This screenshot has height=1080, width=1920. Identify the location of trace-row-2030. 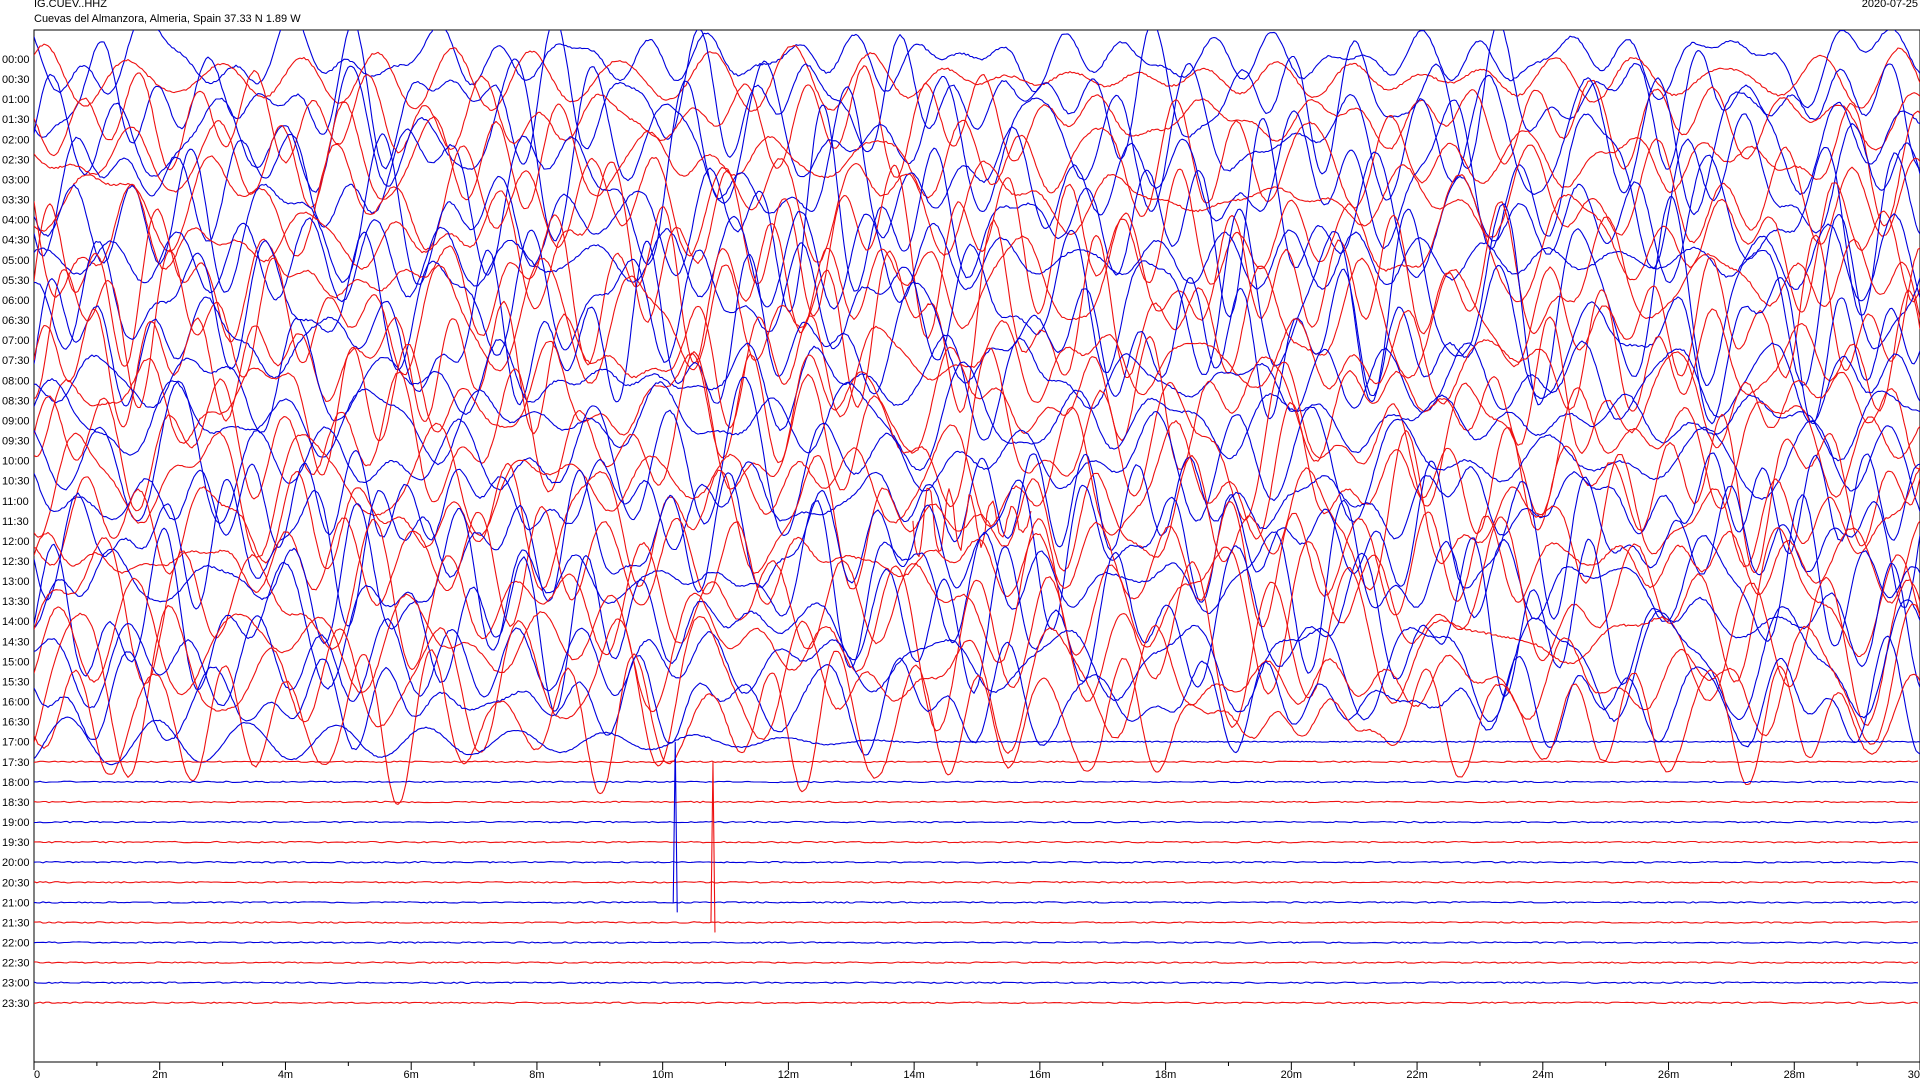
(976, 882).